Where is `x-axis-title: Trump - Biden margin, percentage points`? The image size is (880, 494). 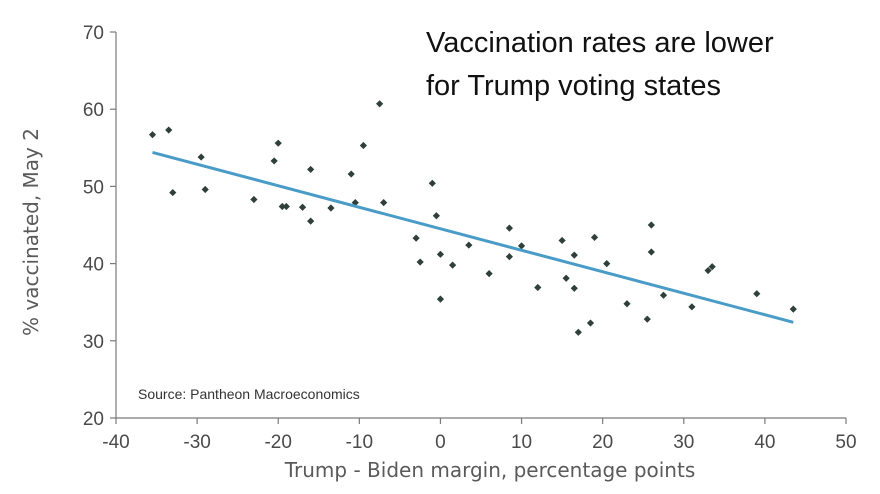
x-axis-title: Trump - Biden margin, percentage points is located at coordinates (490, 470).